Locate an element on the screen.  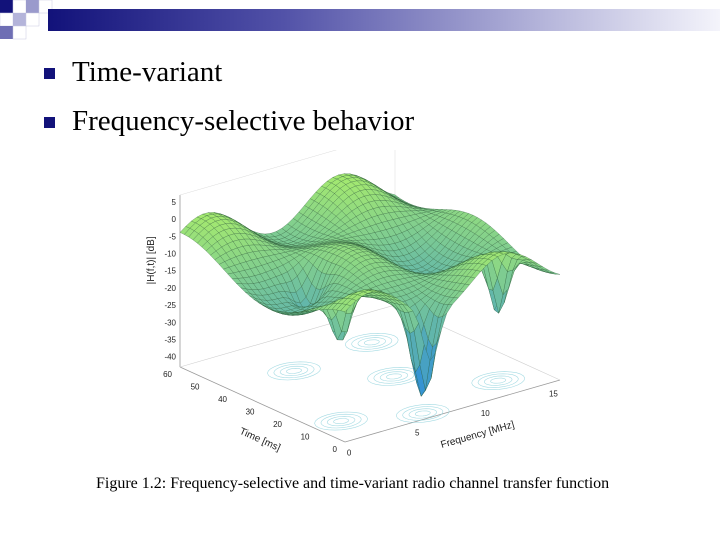
contour-lines is located at coordinates (396, 381).